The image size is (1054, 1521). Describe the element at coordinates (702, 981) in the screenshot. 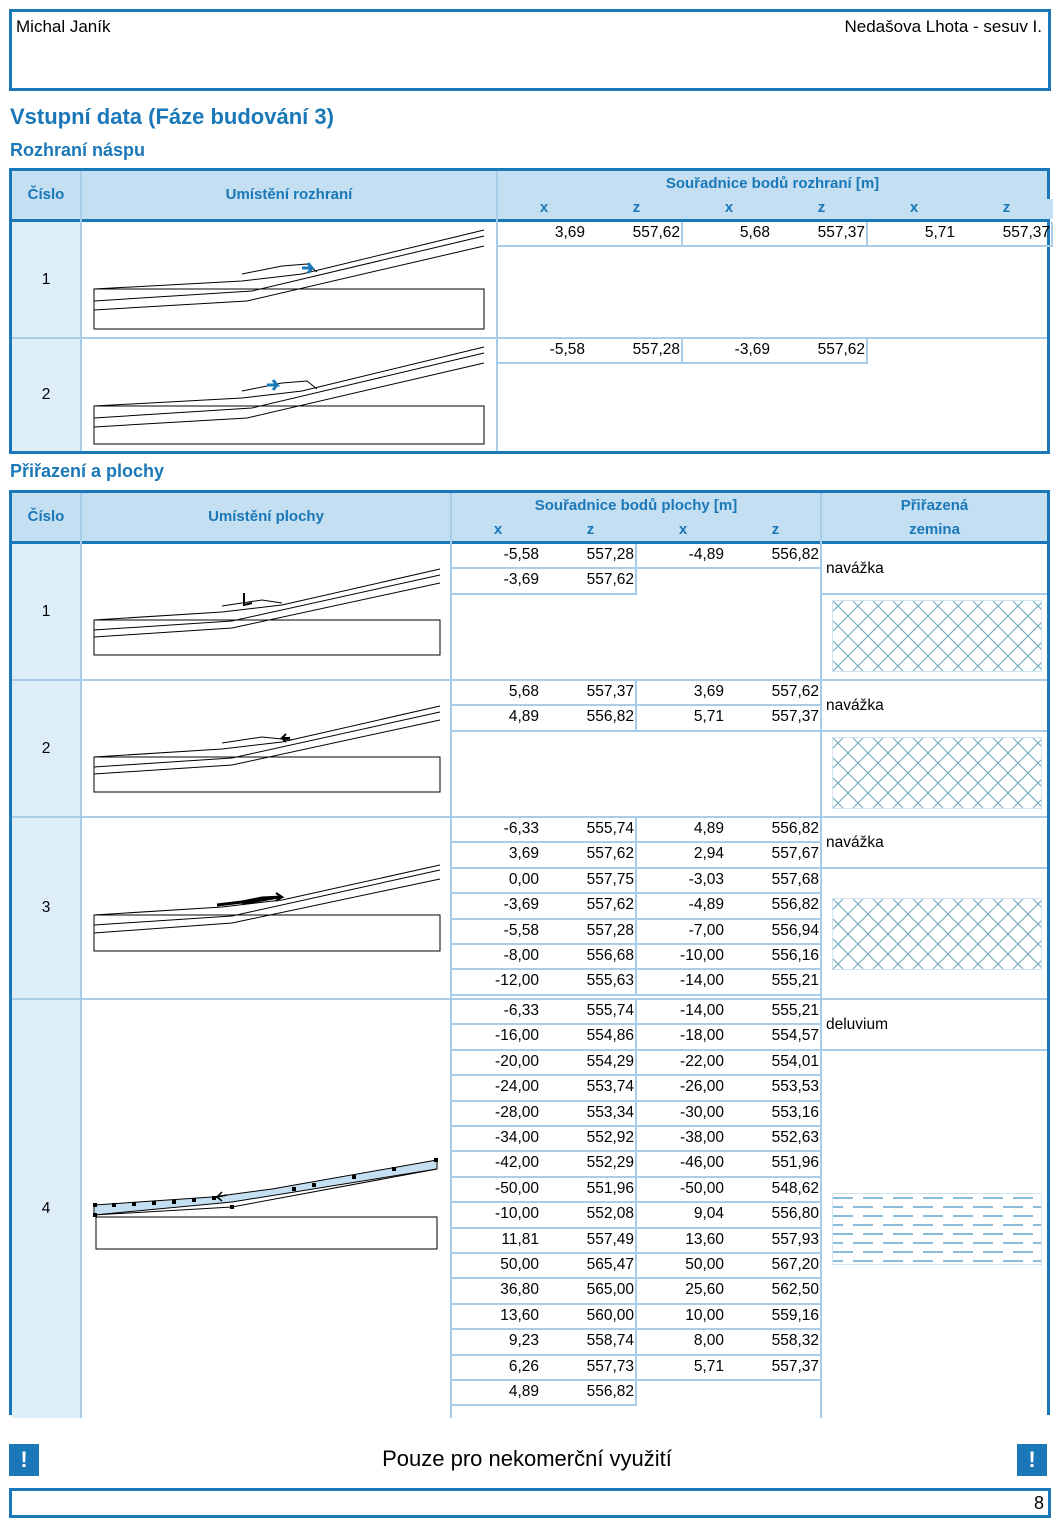

I see `cell-x: -14,00` at that location.